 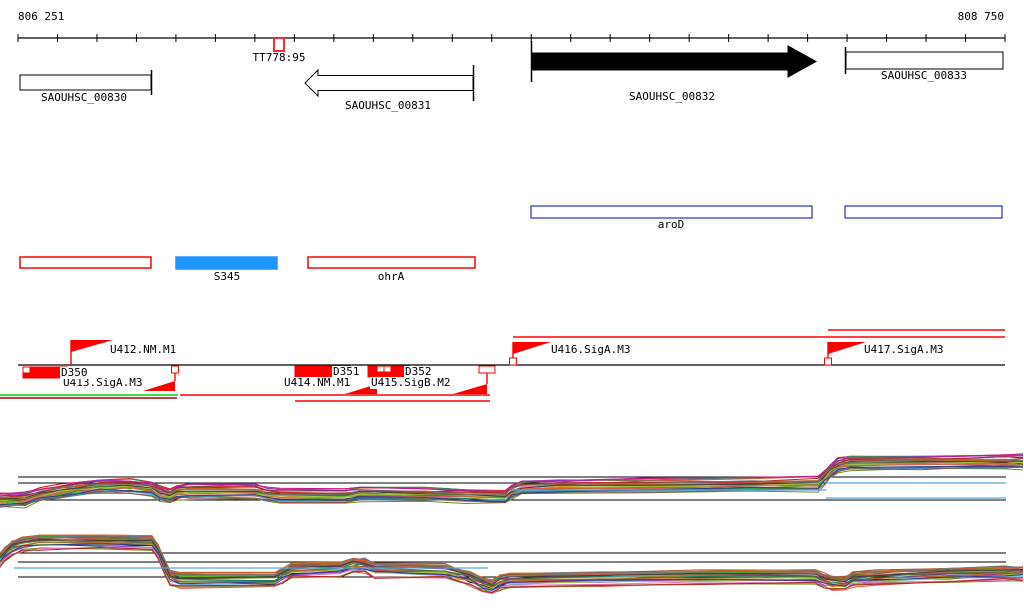 What do you see at coordinates (411, 382) in the screenshot?
I see `tss-label-u415: U415.SigB.M2` at bounding box center [411, 382].